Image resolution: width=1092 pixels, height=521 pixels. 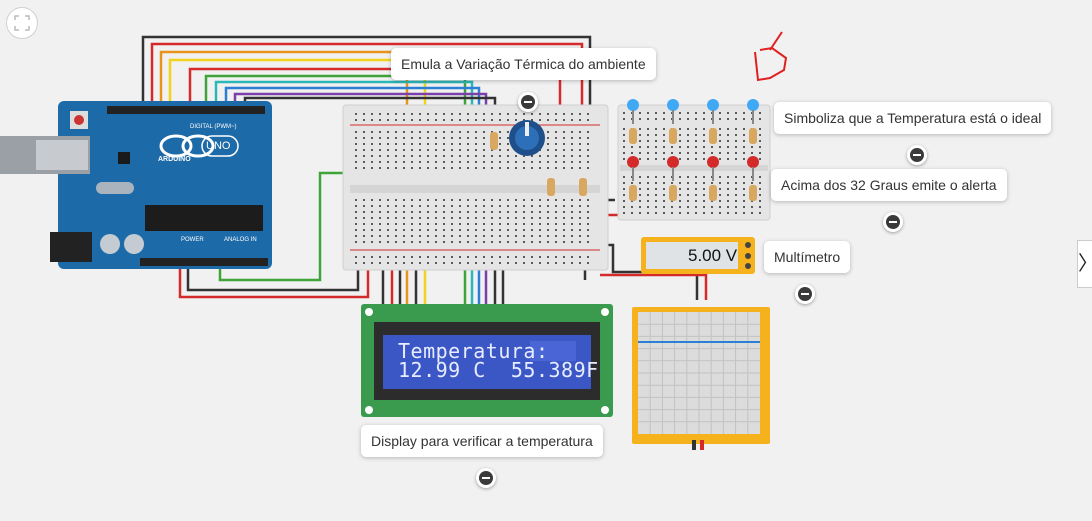 What do you see at coordinates (917, 155) in the screenshot?
I see `collapse-simboliza-icon` at bounding box center [917, 155].